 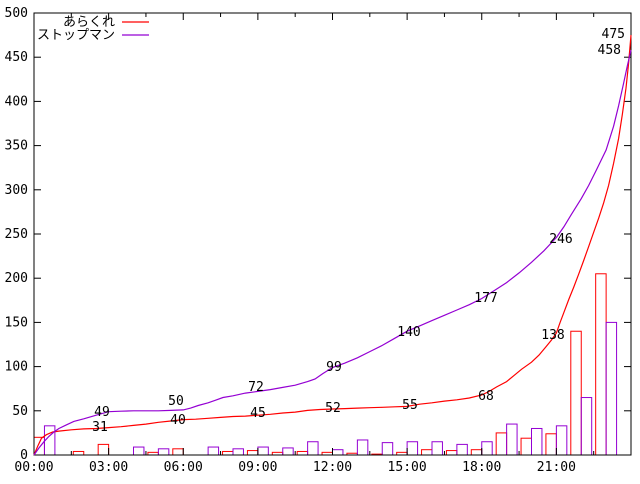 I want to click on y-tick-label: 400, so click(x=16, y=101).